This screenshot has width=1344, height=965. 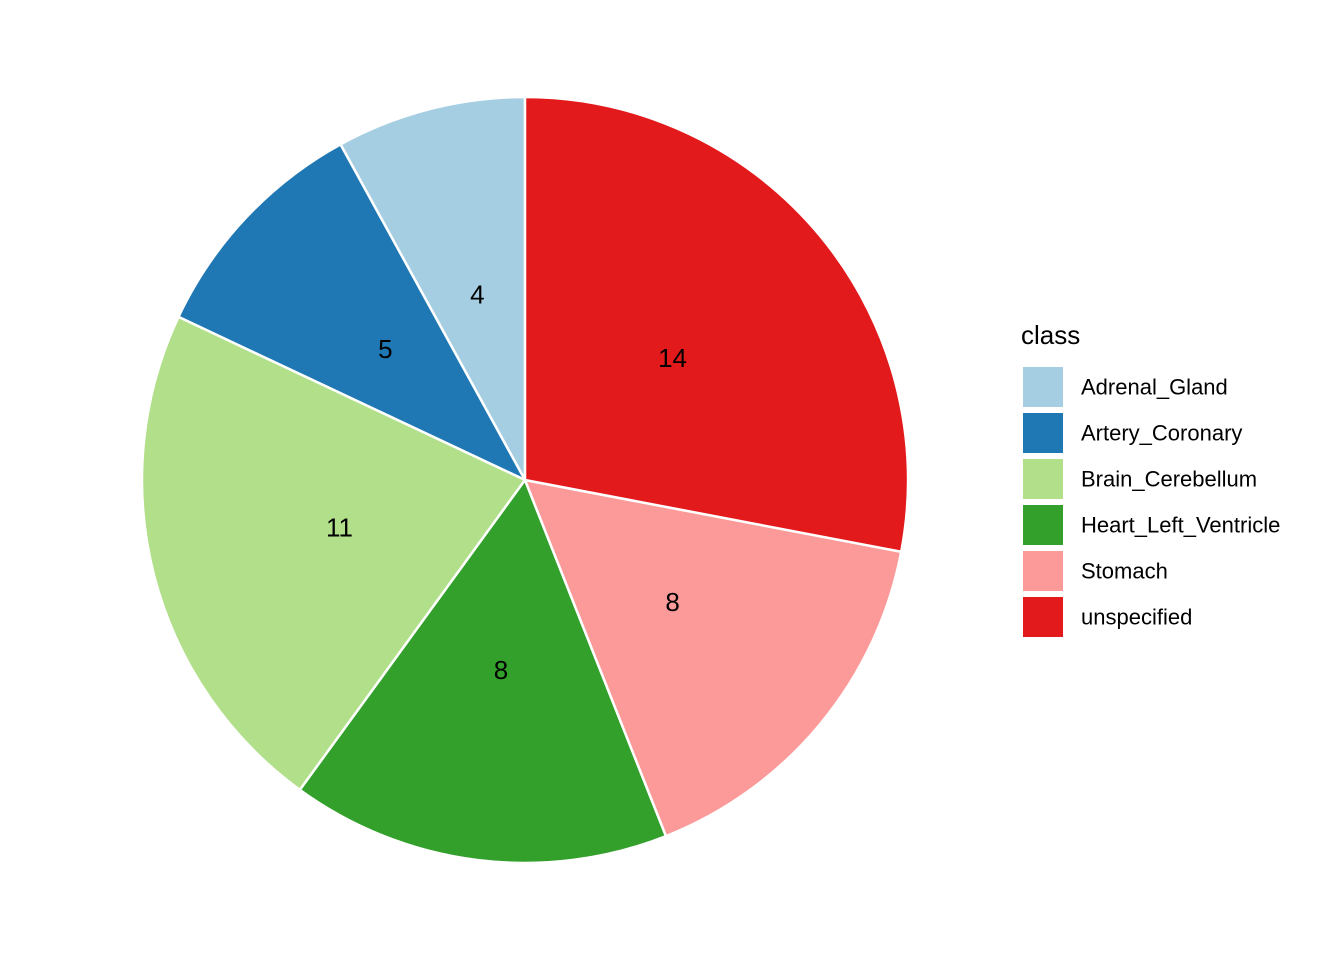 I want to click on slice-value-label: 14, so click(x=672, y=358).